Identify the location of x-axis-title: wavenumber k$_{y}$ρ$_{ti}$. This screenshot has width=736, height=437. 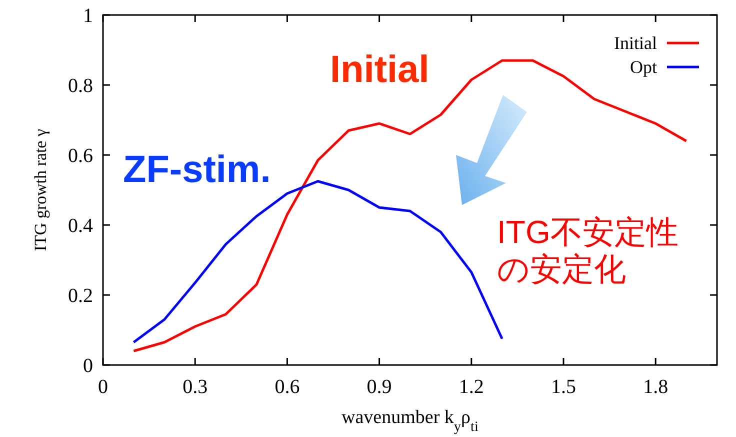
(410, 421).